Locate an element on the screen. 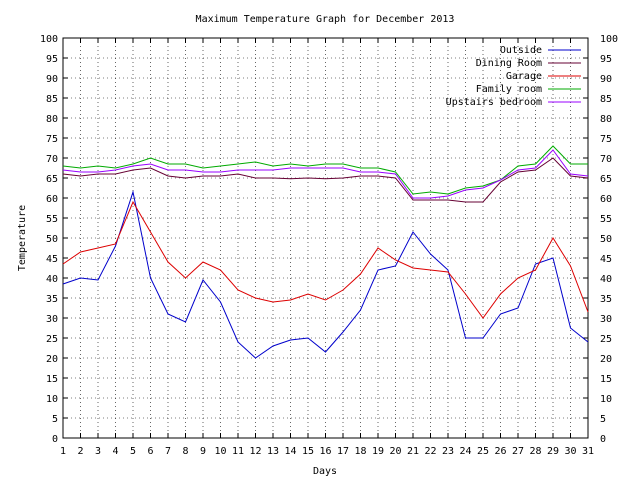 The height and width of the screenshot is (480, 640). y-tick-label: 40 is located at coordinates (52, 279).